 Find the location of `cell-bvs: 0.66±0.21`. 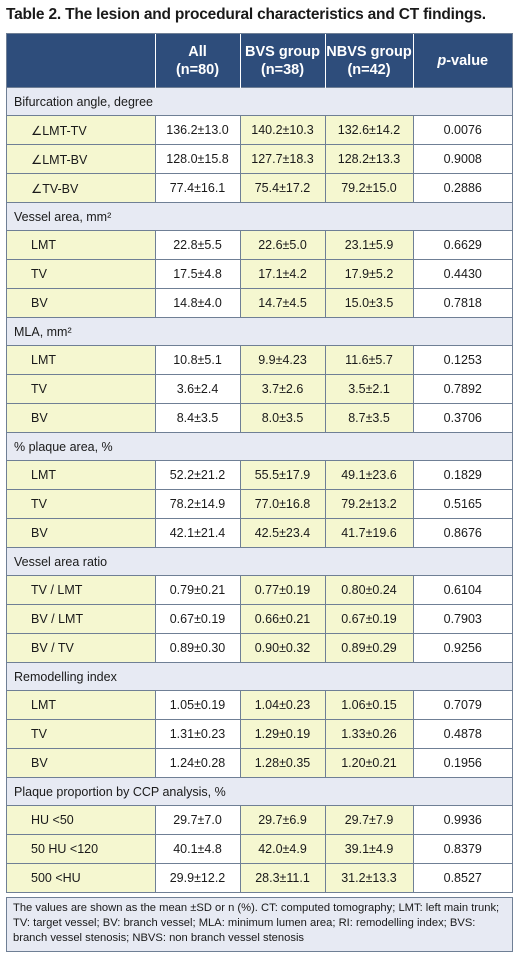

cell-bvs: 0.66±0.21 is located at coordinates (282, 619).